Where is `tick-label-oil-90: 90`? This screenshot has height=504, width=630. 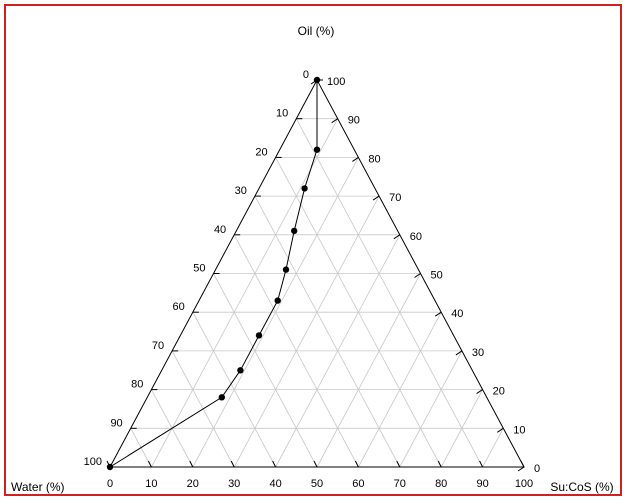
tick-label-oil-90: 90 is located at coordinates (354, 121).